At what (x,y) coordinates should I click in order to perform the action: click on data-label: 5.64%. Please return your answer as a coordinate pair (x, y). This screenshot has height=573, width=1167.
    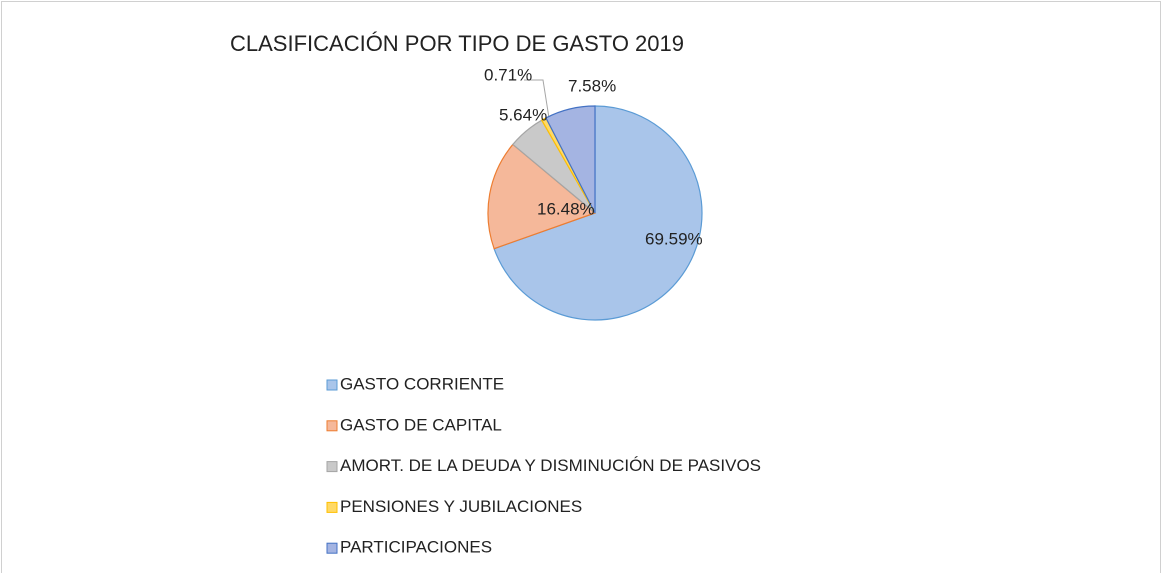
    Looking at the image, I should click on (523, 114).